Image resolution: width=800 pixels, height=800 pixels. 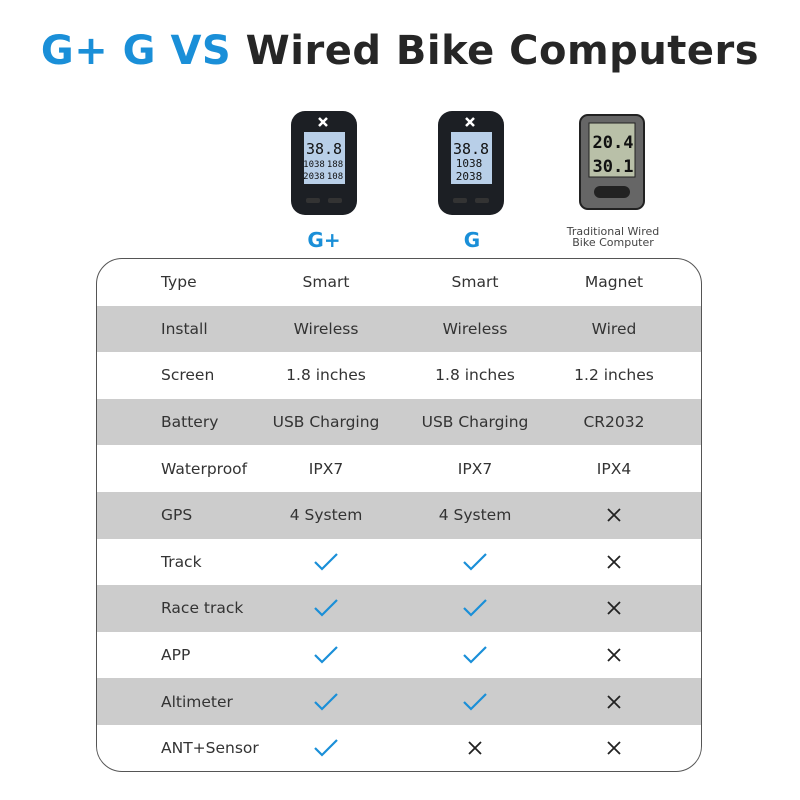 I want to click on row-label: ANT+Sensor, so click(x=210, y=748).